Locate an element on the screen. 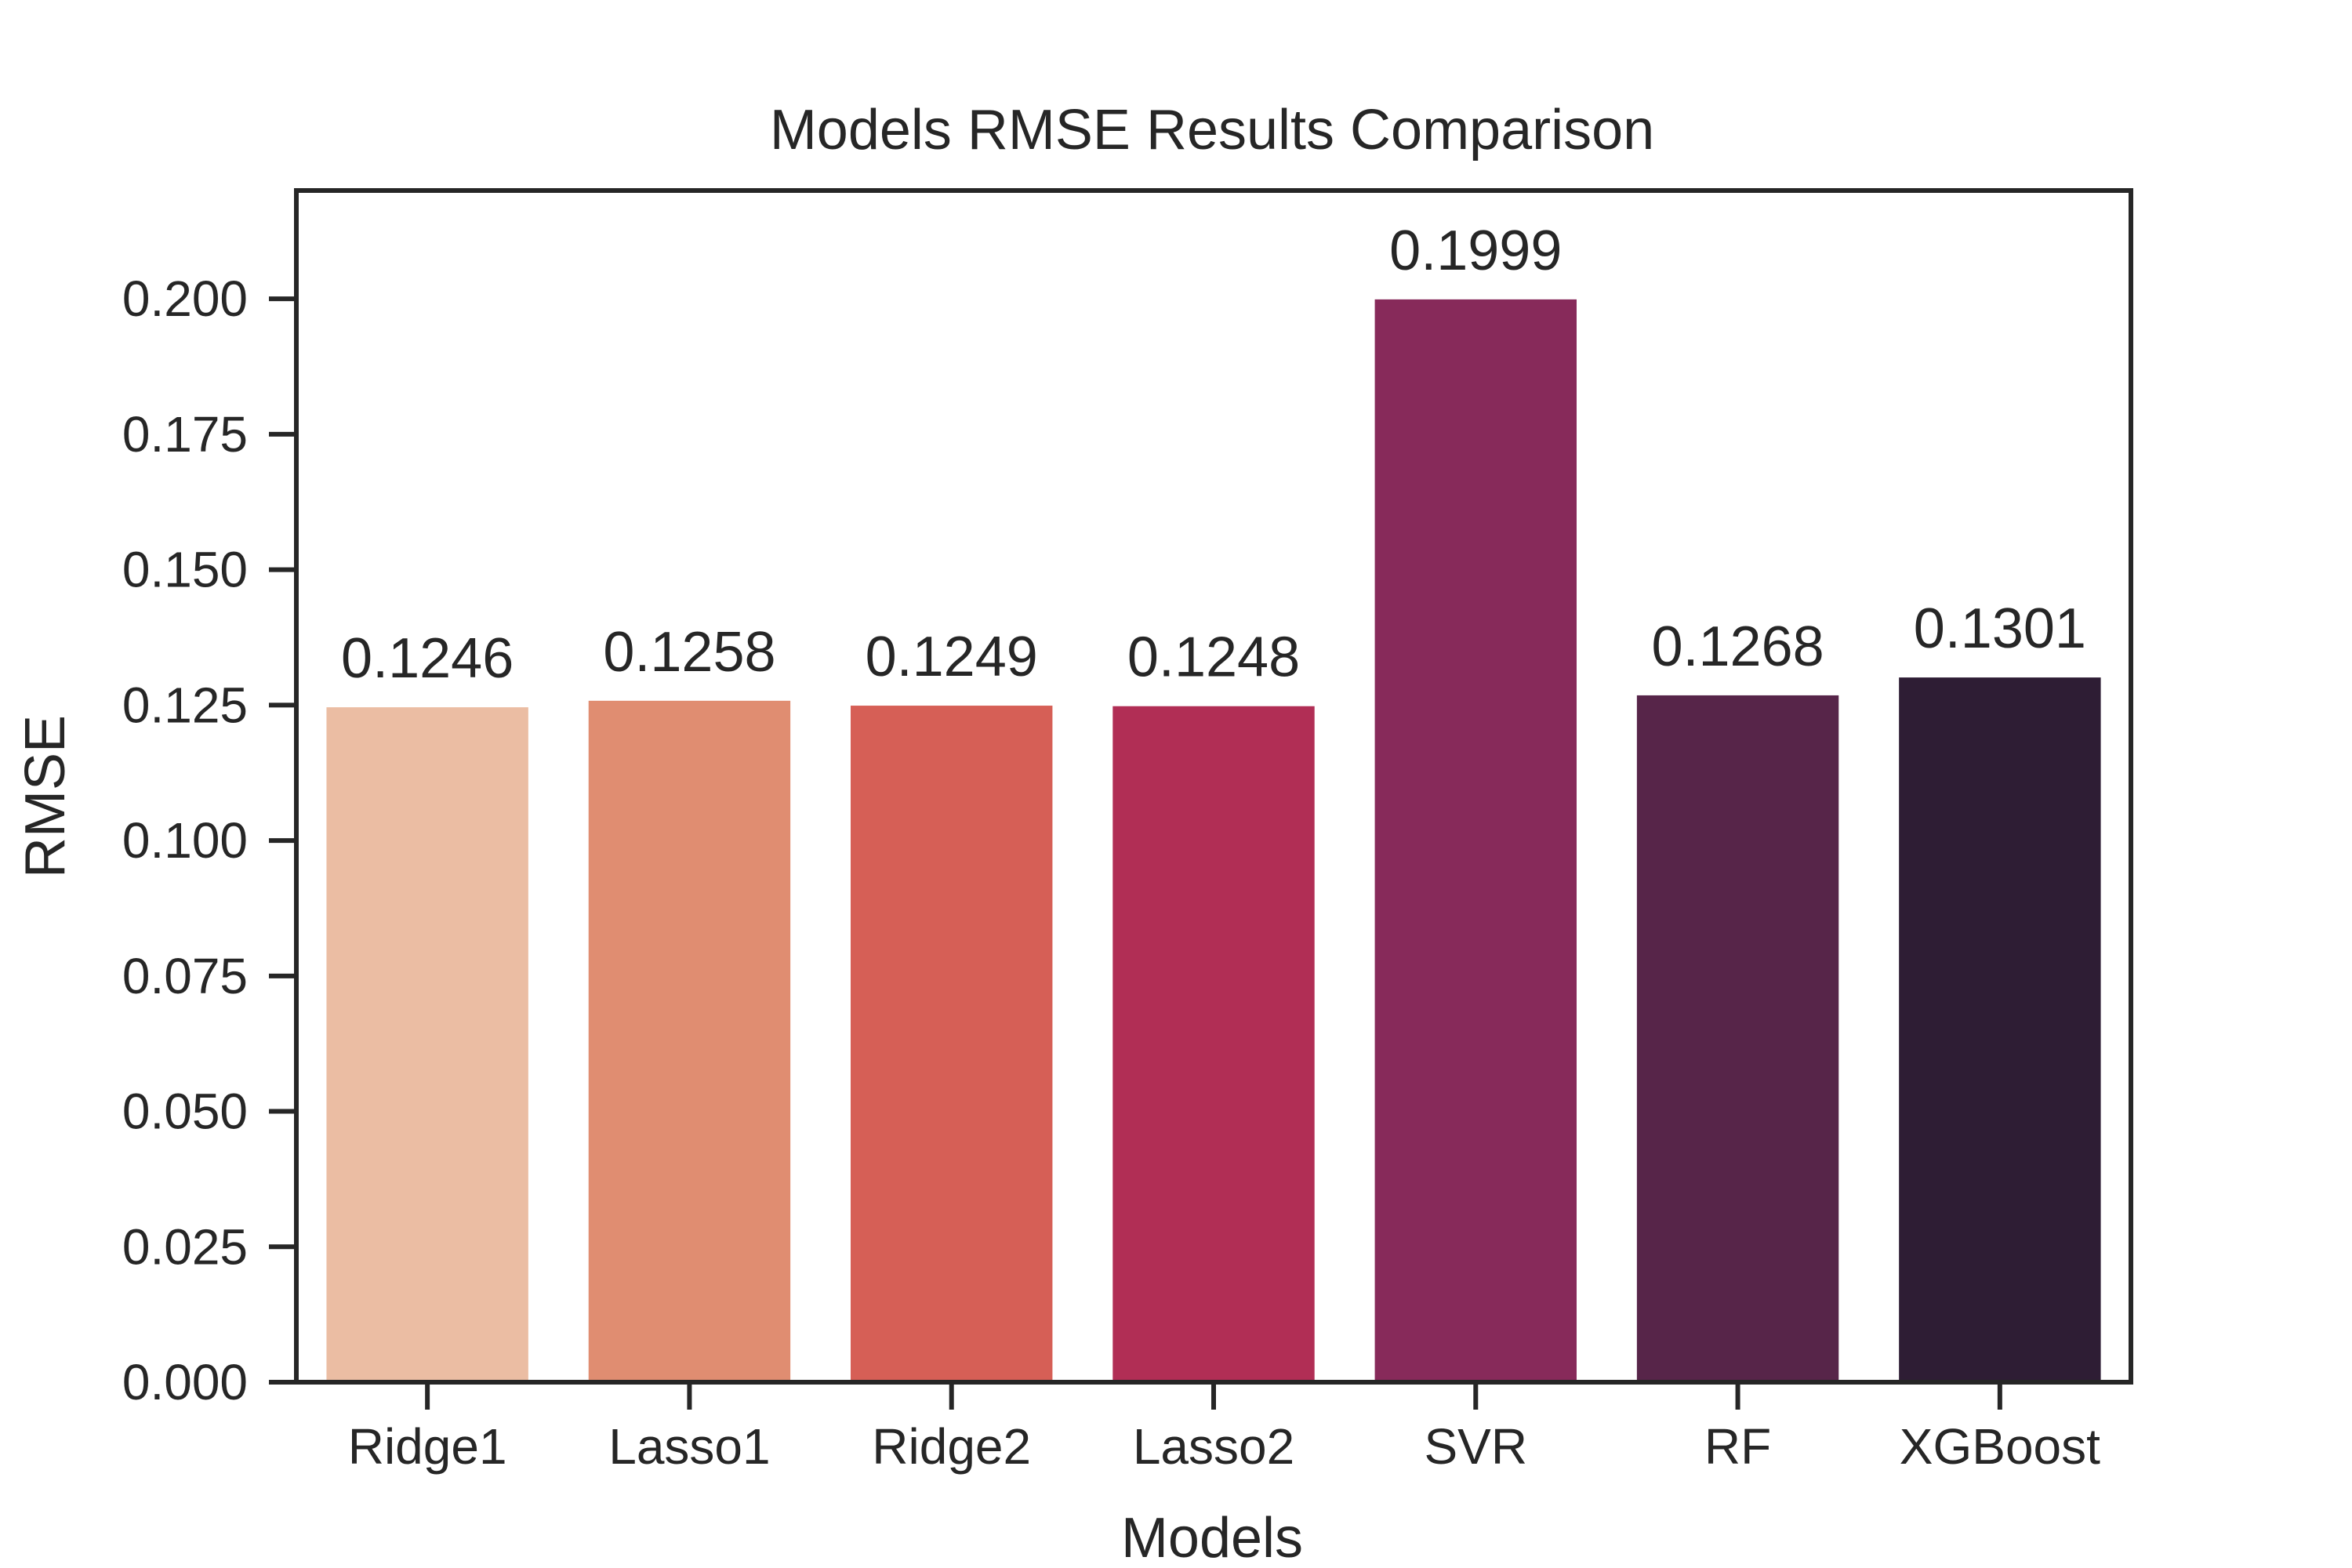  x-tick-label-lasso2: Lasso2 is located at coordinates (1213, 1446).